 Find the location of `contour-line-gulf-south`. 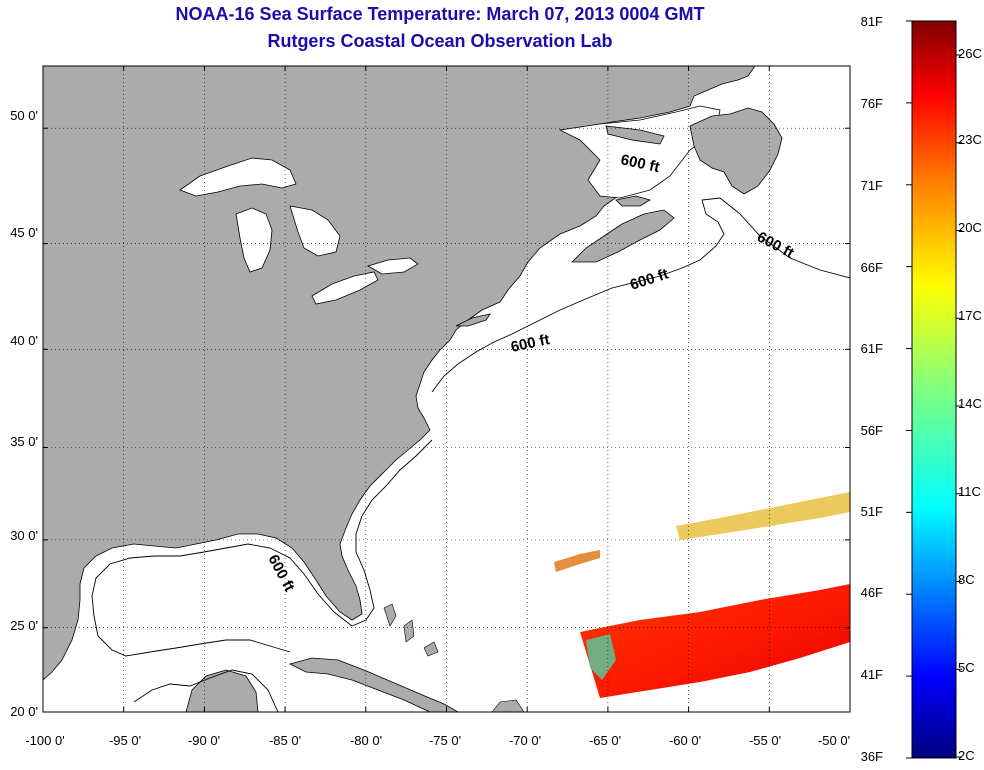

contour-line-gulf-south is located at coordinates (206, 690).